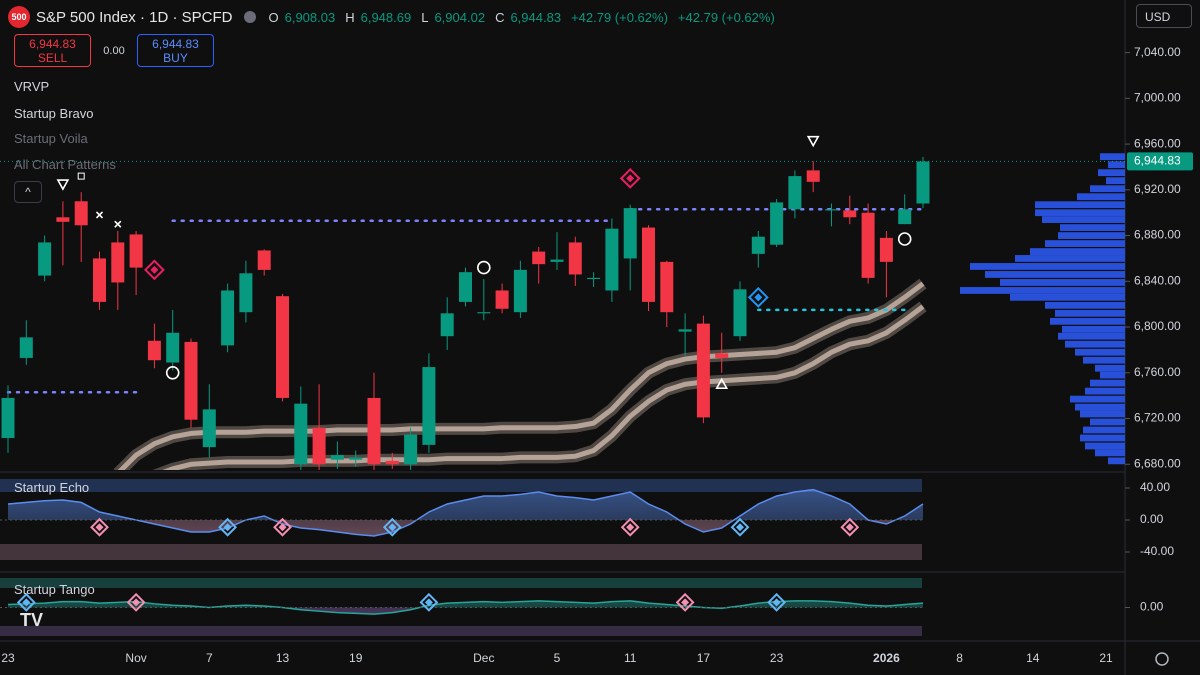  I want to click on sell-button: 6,944.83 SELL, so click(52, 50).